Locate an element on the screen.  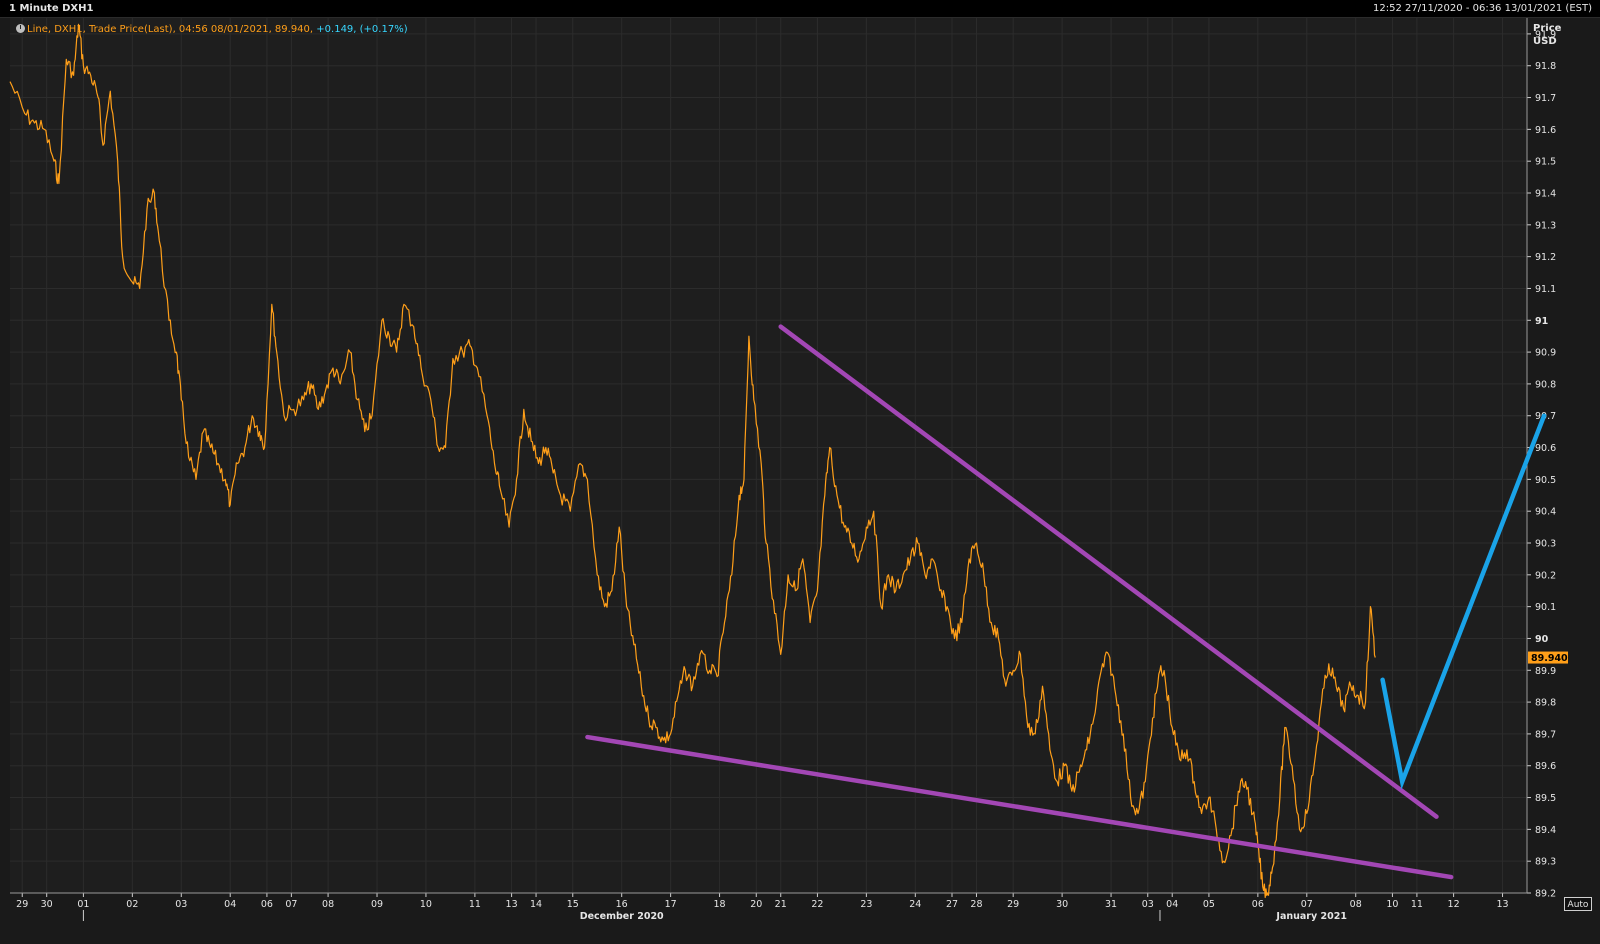
y-tick-label: 89.6 is located at coordinates (1545, 766).